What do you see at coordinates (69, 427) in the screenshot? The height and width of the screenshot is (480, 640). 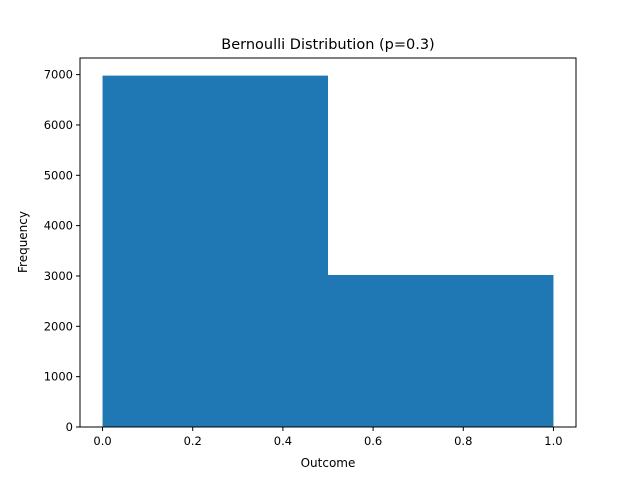 I see `y-tick-label: 0` at bounding box center [69, 427].